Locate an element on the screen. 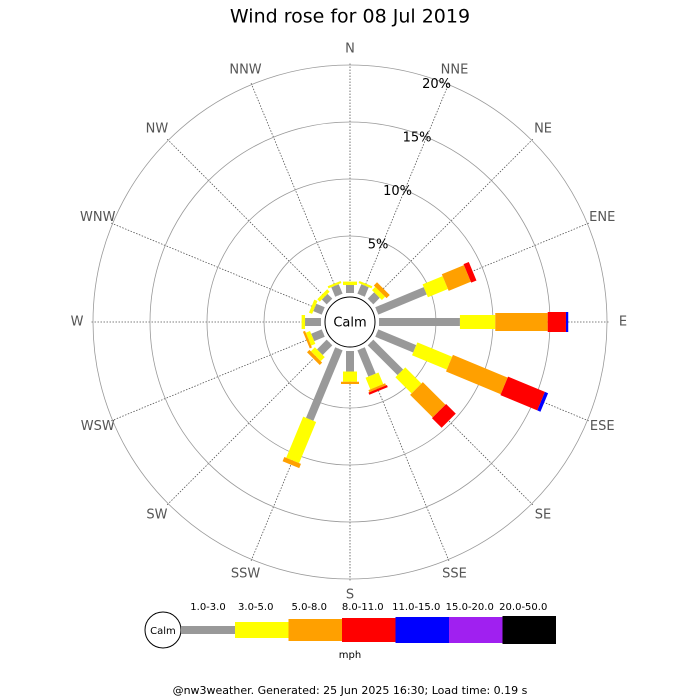  chart-title: Wind rose for 08 Jul 2019 is located at coordinates (350, 17).